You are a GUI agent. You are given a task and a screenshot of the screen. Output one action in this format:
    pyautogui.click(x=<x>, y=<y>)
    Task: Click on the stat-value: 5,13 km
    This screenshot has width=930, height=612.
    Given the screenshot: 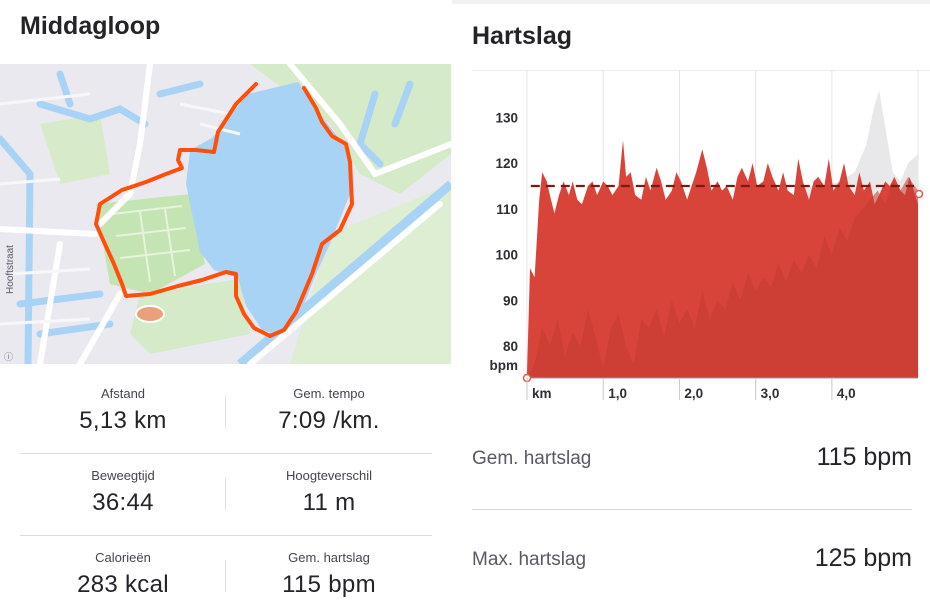 What is the action you would take?
    pyautogui.click(x=123, y=420)
    